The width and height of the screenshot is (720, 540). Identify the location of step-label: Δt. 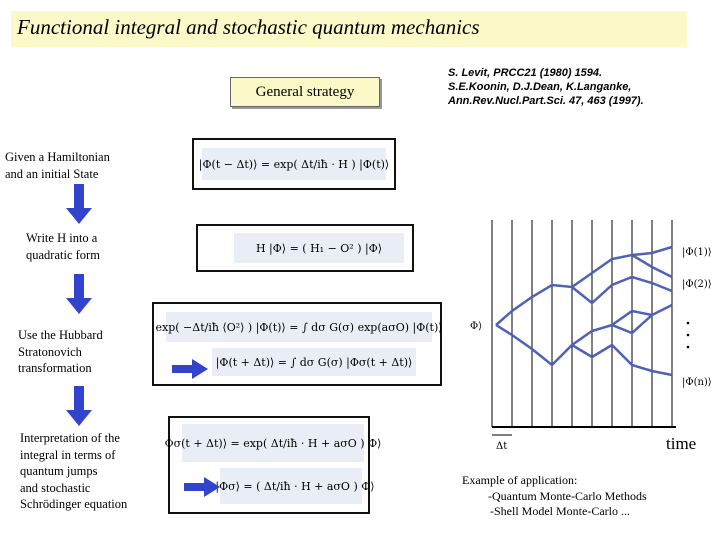
(501, 446).